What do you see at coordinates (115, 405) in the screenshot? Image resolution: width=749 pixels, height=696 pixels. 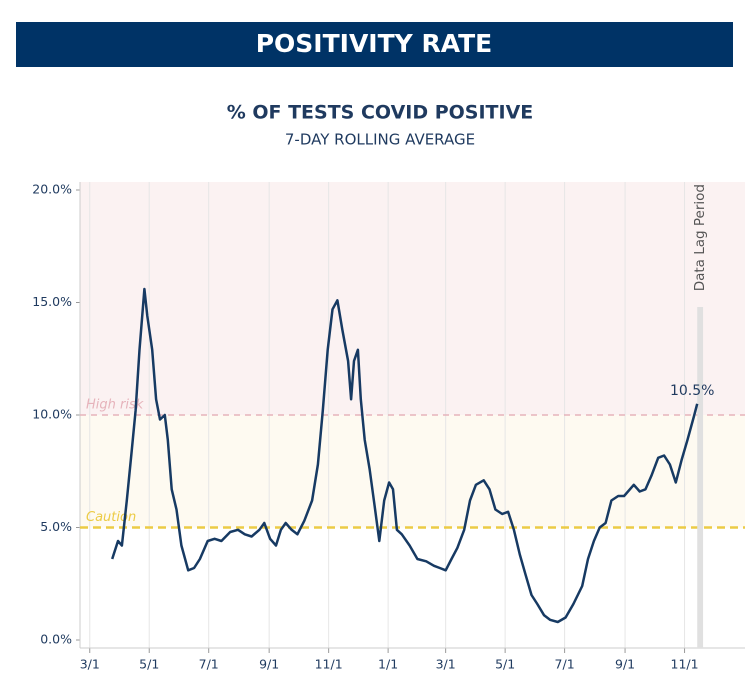 I see `threshold-label: High risk` at bounding box center [115, 405].